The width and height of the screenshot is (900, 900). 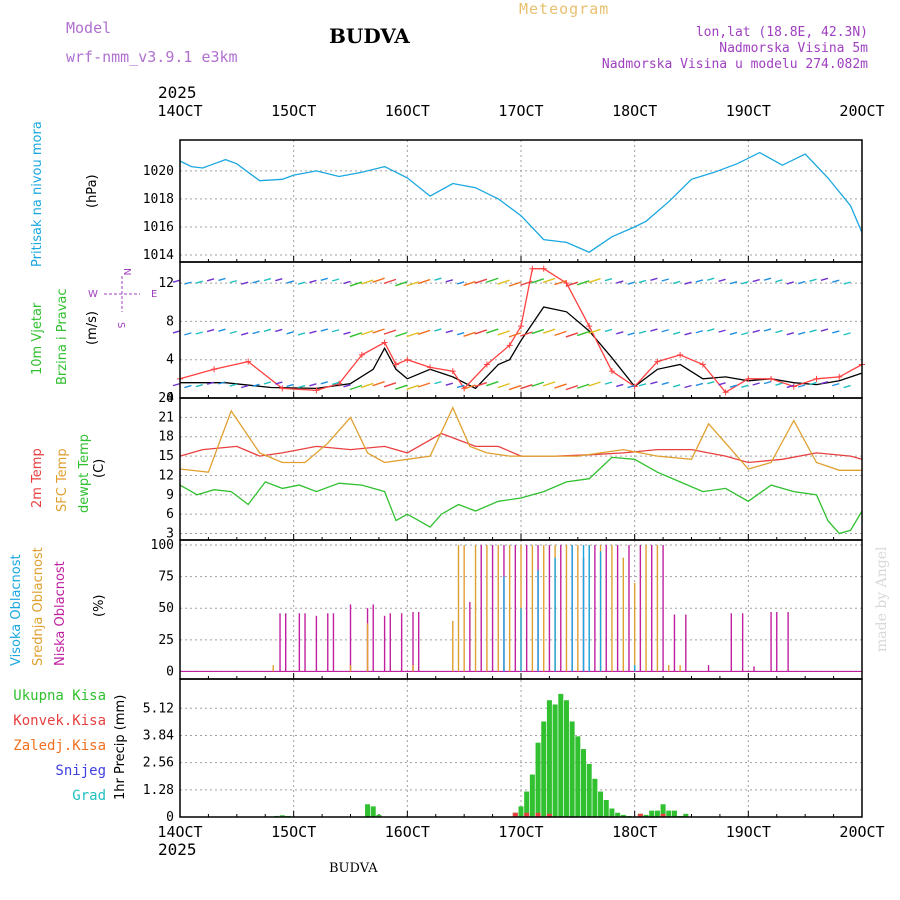 I want to click on series-line-wind-gust, so click(x=521, y=331).